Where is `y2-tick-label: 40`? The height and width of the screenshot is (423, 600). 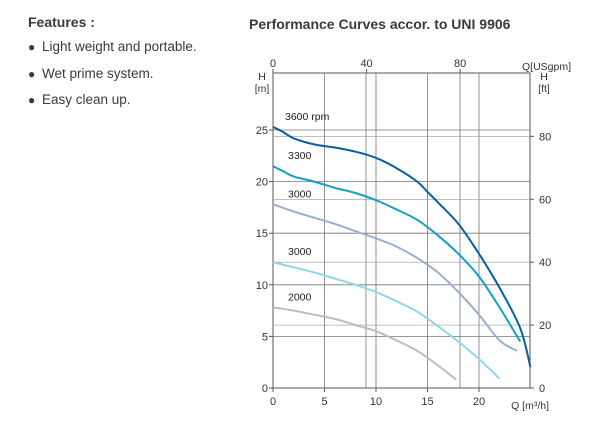
y2-tick-label: 40 is located at coordinates (545, 263).